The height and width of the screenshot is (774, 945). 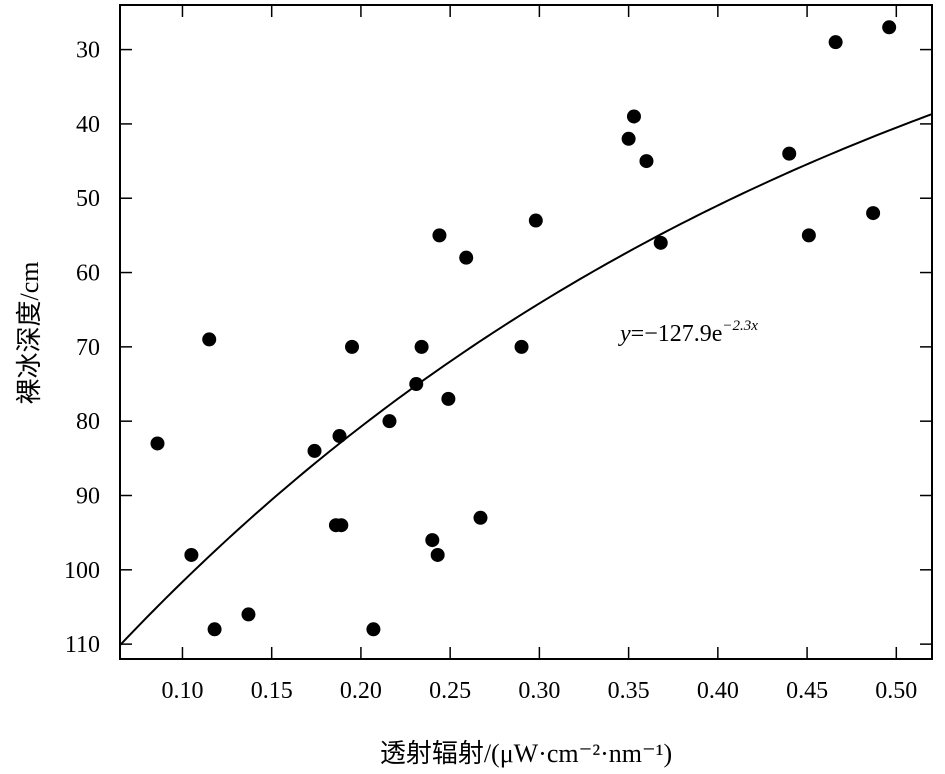 What do you see at coordinates (272, 691) in the screenshot?
I see `x-tick-label: 0.15` at bounding box center [272, 691].